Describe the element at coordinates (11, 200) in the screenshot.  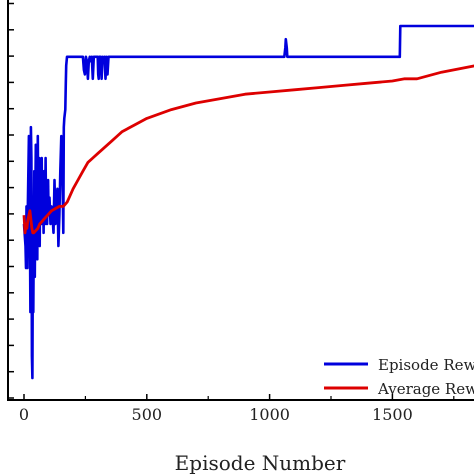
I see `y-ticks` at that location.